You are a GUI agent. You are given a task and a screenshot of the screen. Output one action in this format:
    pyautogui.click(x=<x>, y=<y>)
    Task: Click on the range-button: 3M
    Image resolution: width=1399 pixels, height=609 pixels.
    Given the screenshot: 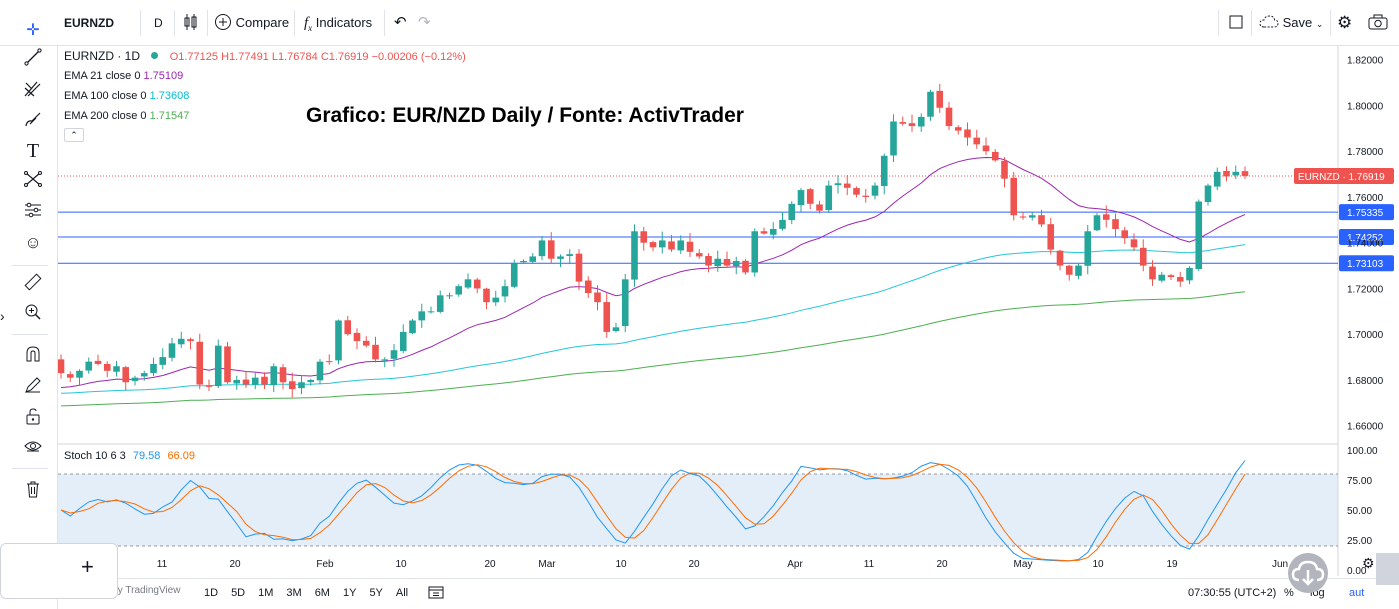 What is the action you would take?
    pyautogui.click(x=294, y=593)
    